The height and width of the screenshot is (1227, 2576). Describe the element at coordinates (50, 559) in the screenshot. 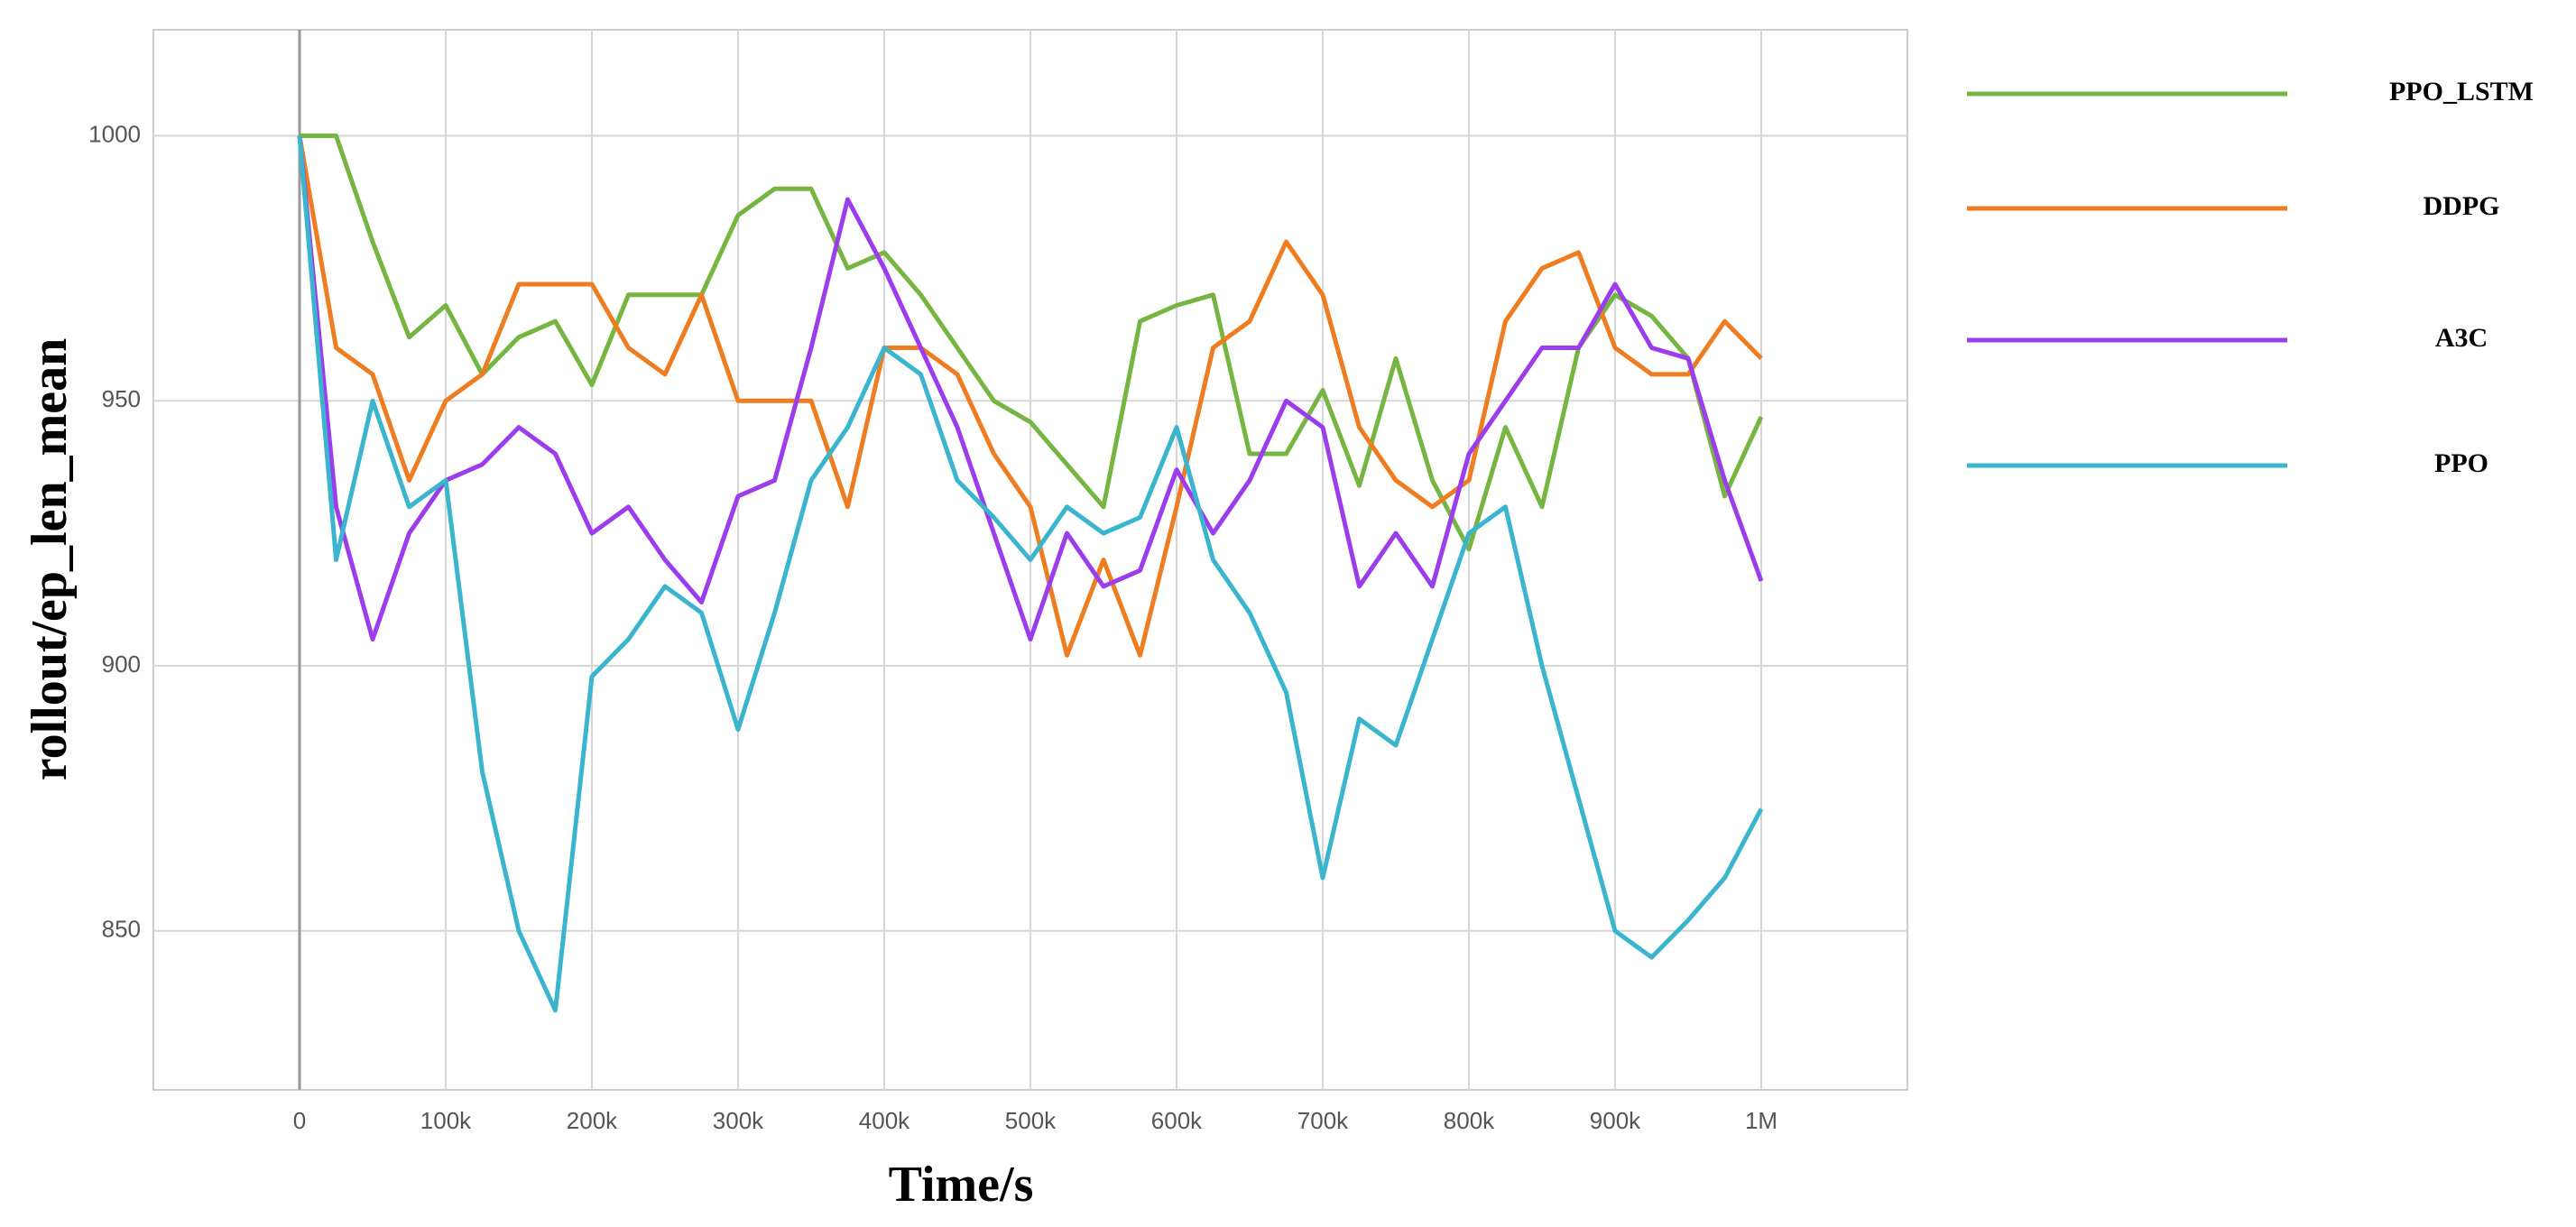

I see `y-axis-title: rollout/ep_len_mean` at that location.